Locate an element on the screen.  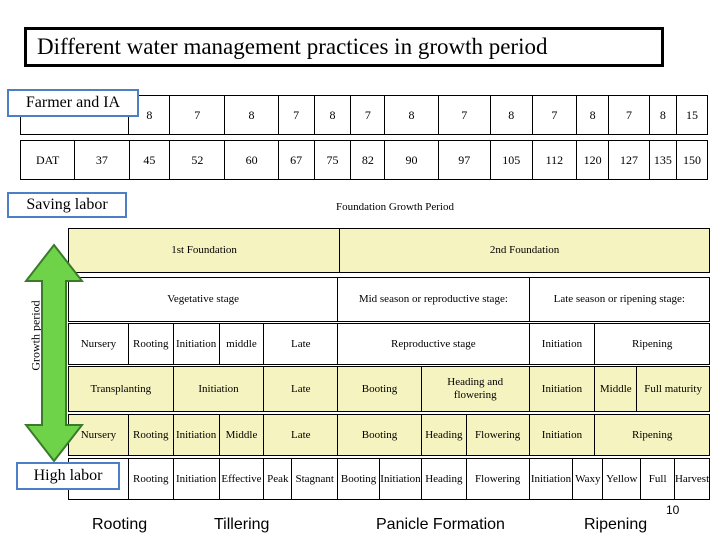
dat-cell: 90 is located at coordinates (412, 160).